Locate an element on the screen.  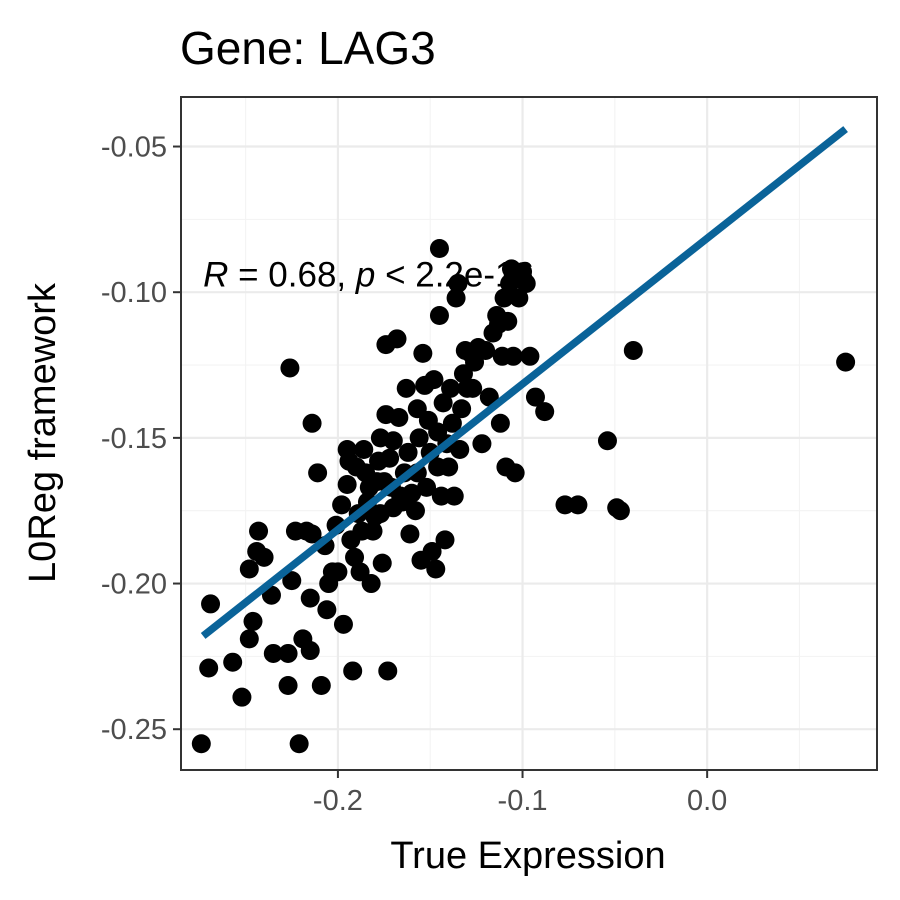
r-symbol: R is located at coordinates (215, 274).